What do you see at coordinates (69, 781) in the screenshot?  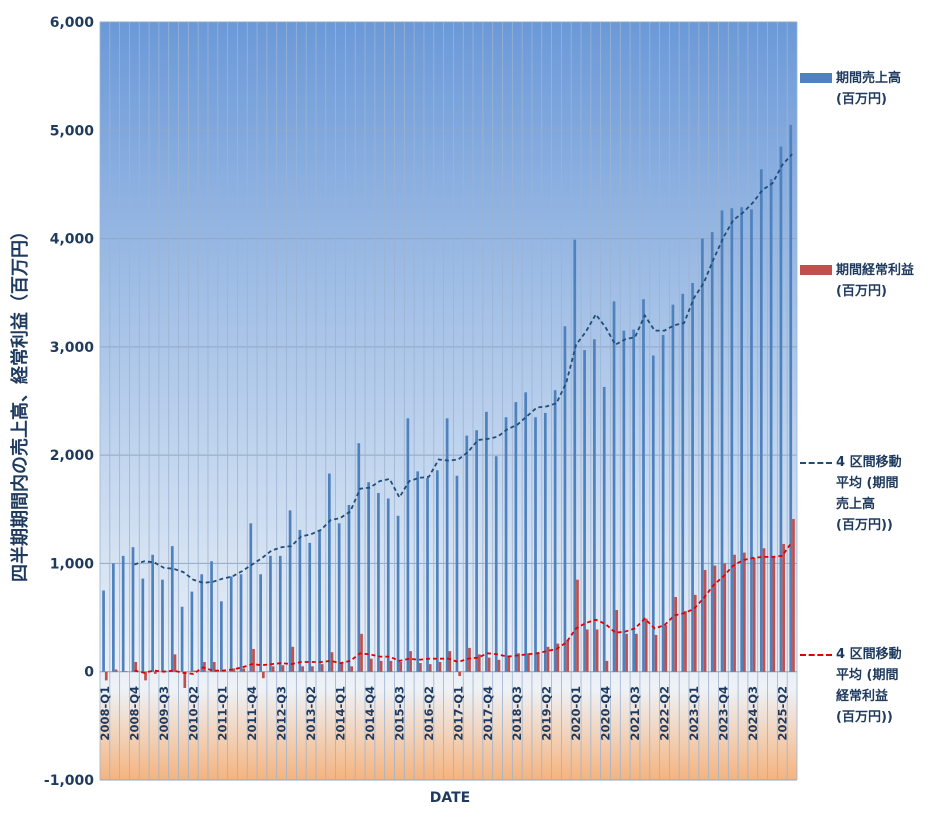 I see `y-tick-label: -1,000` at bounding box center [69, 781].